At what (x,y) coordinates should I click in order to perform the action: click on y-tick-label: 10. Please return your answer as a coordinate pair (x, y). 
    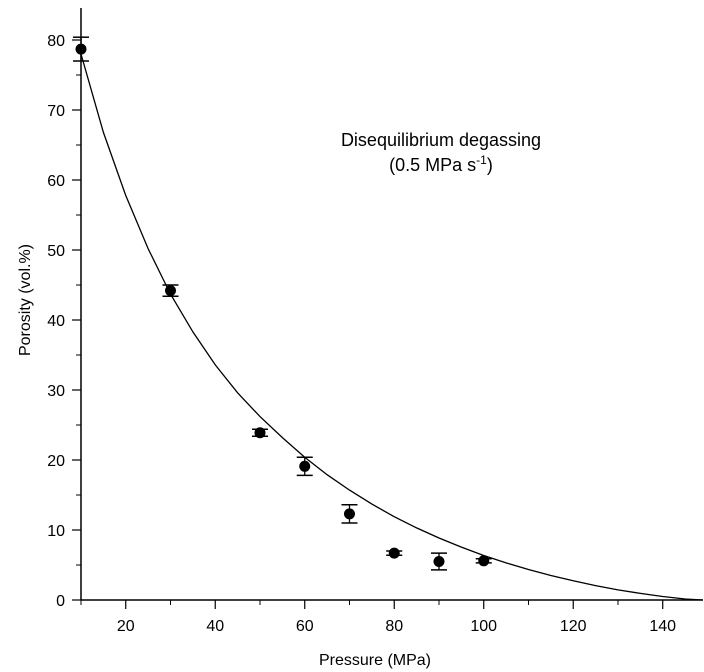
    Looking at the image, I should click on (56, 531).